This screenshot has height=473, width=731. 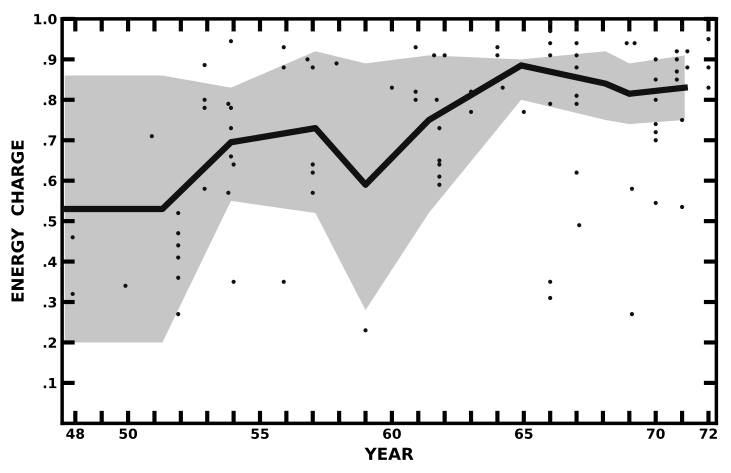 What do you see at coordinates (50, 181) in the screenshot?
I see `y-tick-label: .6` at bounding box center [50, 181].